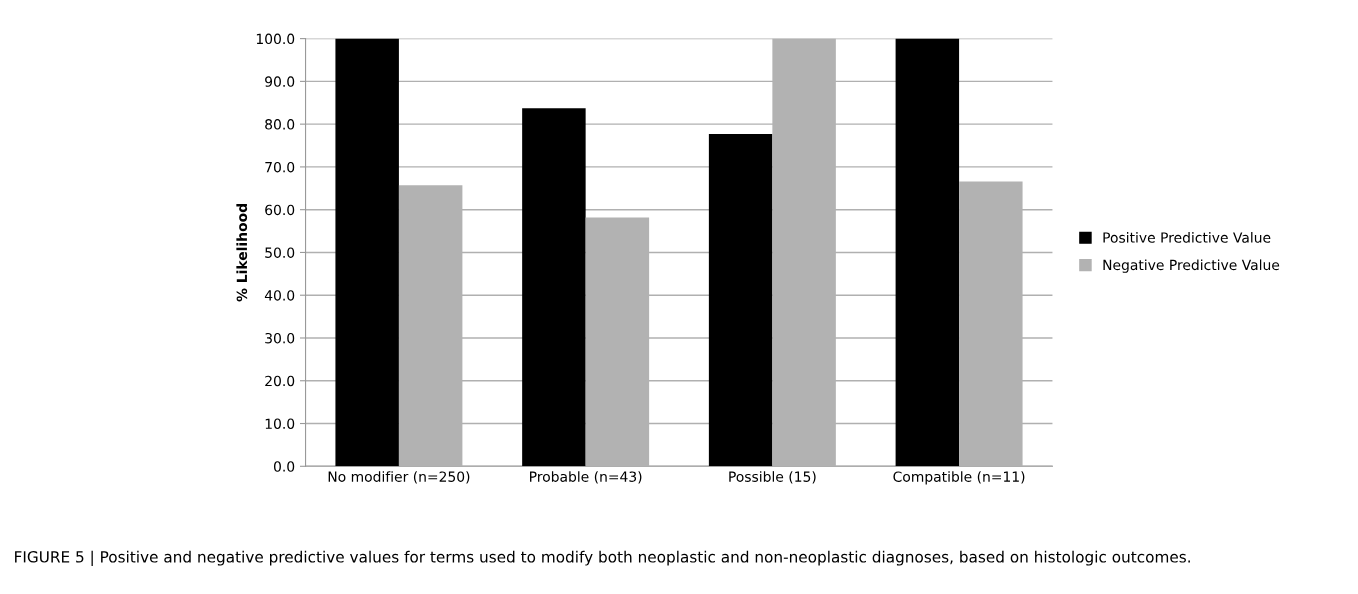 Image resolution: width=1358 pixels, height=594 pixels. Describe the element at coordinates (275, 39) in the screenshot. I see `y-tick-label: 100.0` at that location.